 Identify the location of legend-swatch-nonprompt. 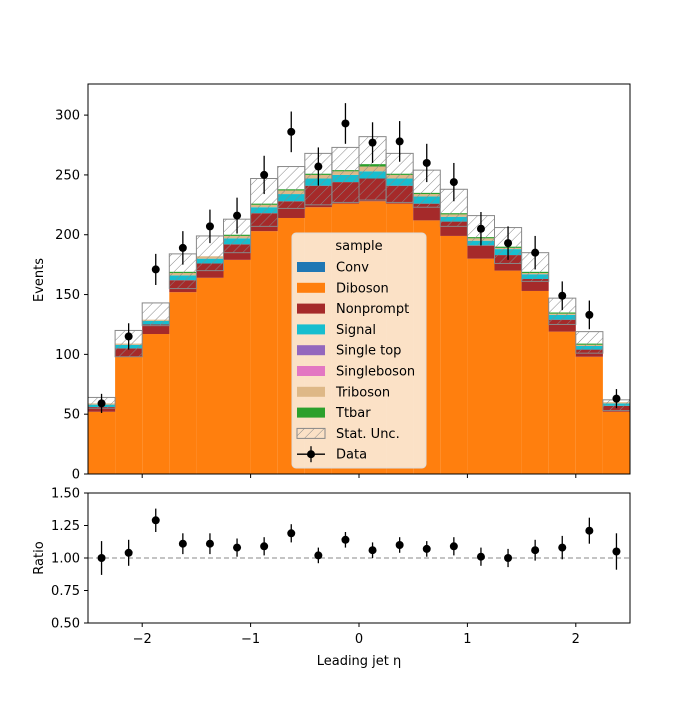
(311, 308).